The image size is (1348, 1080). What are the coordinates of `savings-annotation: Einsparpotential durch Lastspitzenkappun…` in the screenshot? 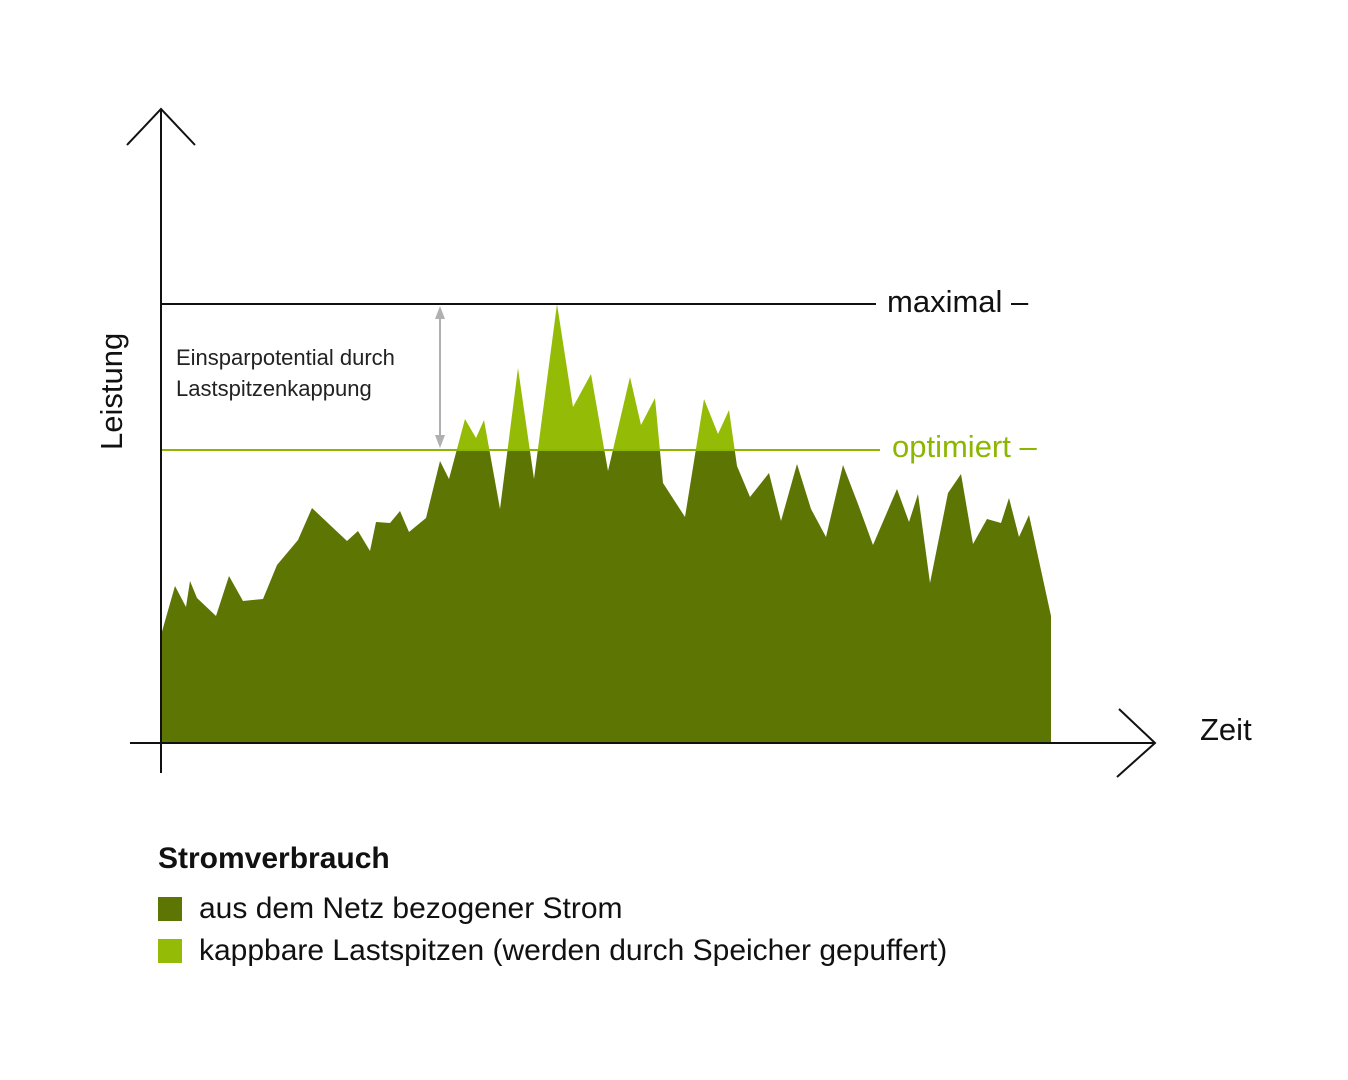 It's located at (311, 373).